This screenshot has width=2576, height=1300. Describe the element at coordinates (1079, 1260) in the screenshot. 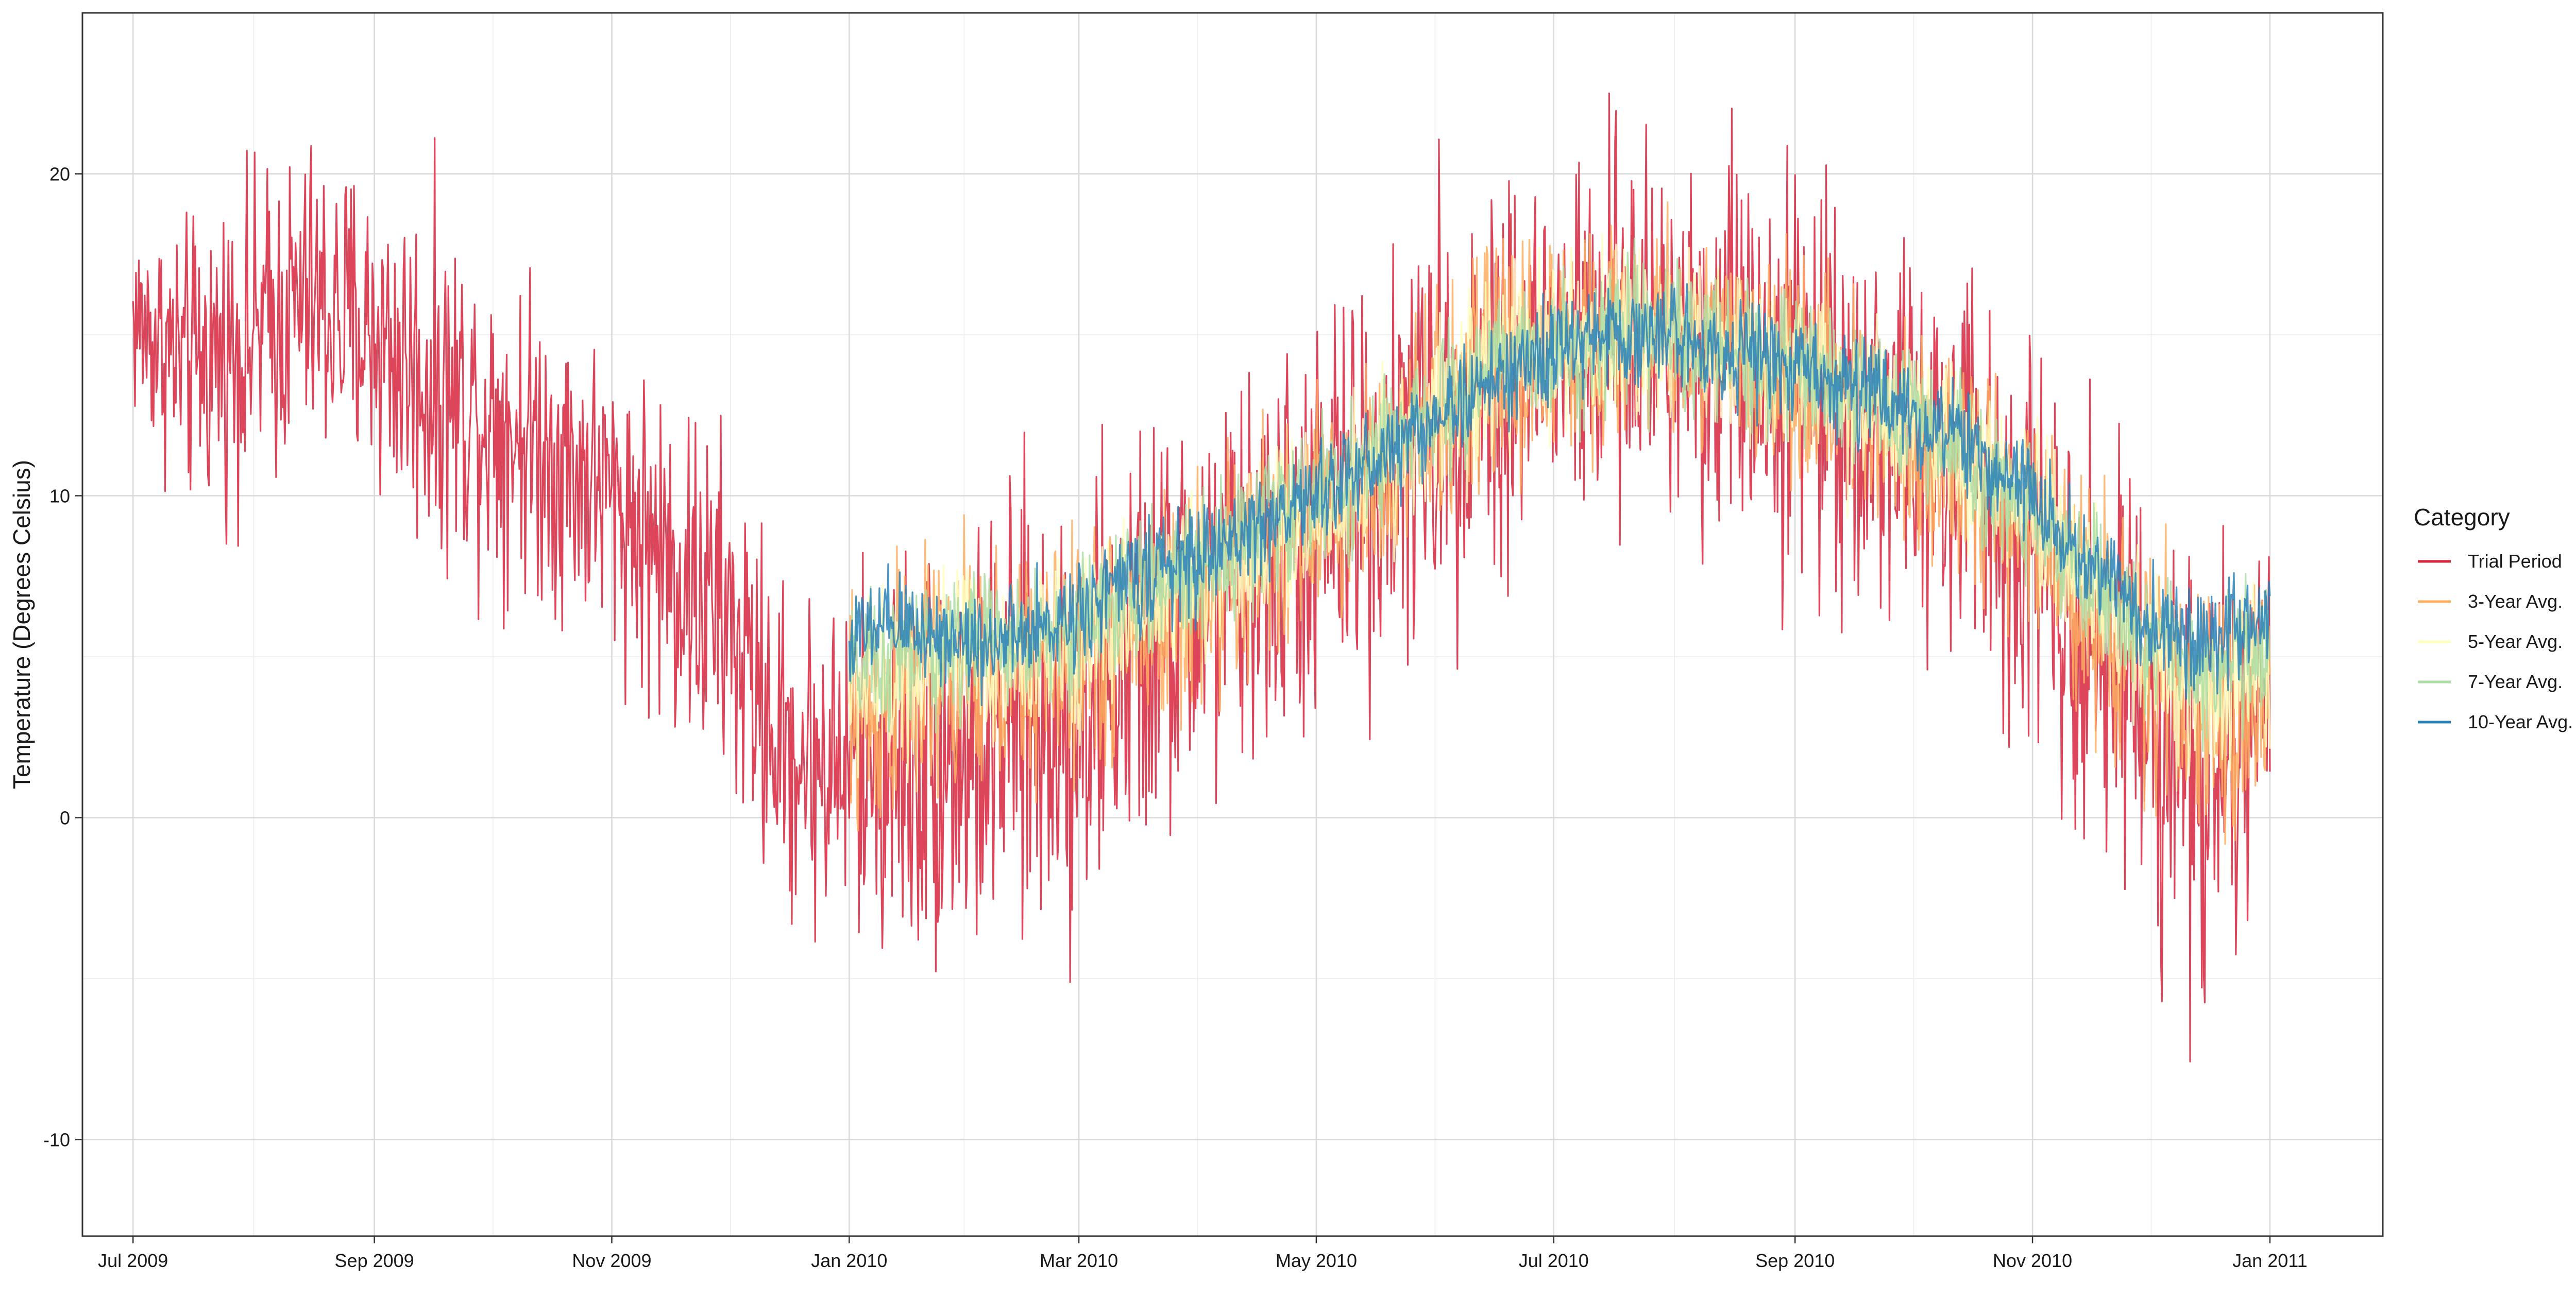

I see `x-tick-label: Mar 2010` at that location.